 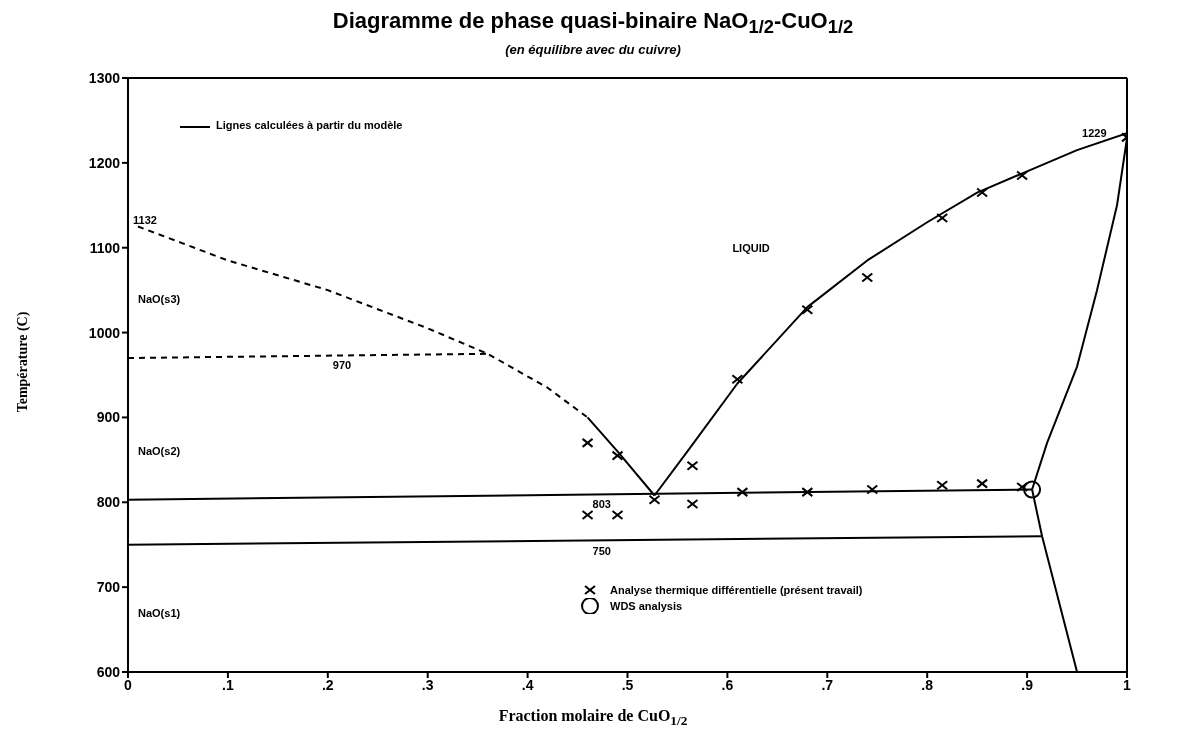 I want to click on x-tick-label: .8, so click(x=927, y=685).